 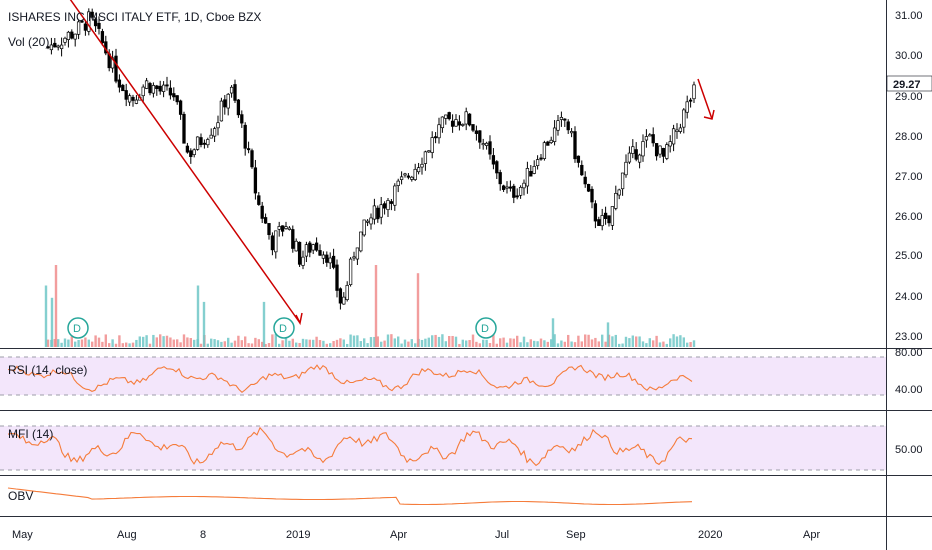 I want to click on price-tick: 23.00, so click(x=909, y=337).